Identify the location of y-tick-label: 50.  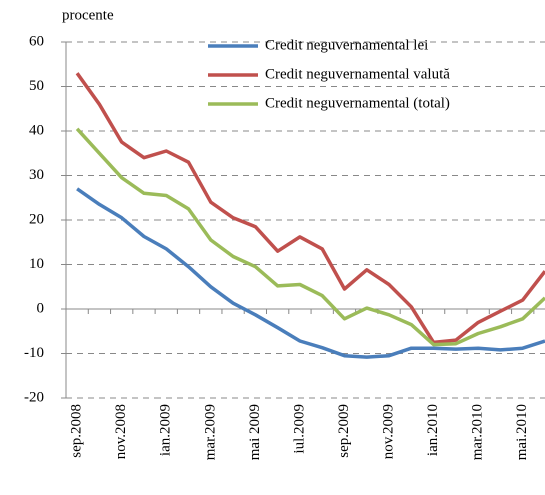
(36, 86).